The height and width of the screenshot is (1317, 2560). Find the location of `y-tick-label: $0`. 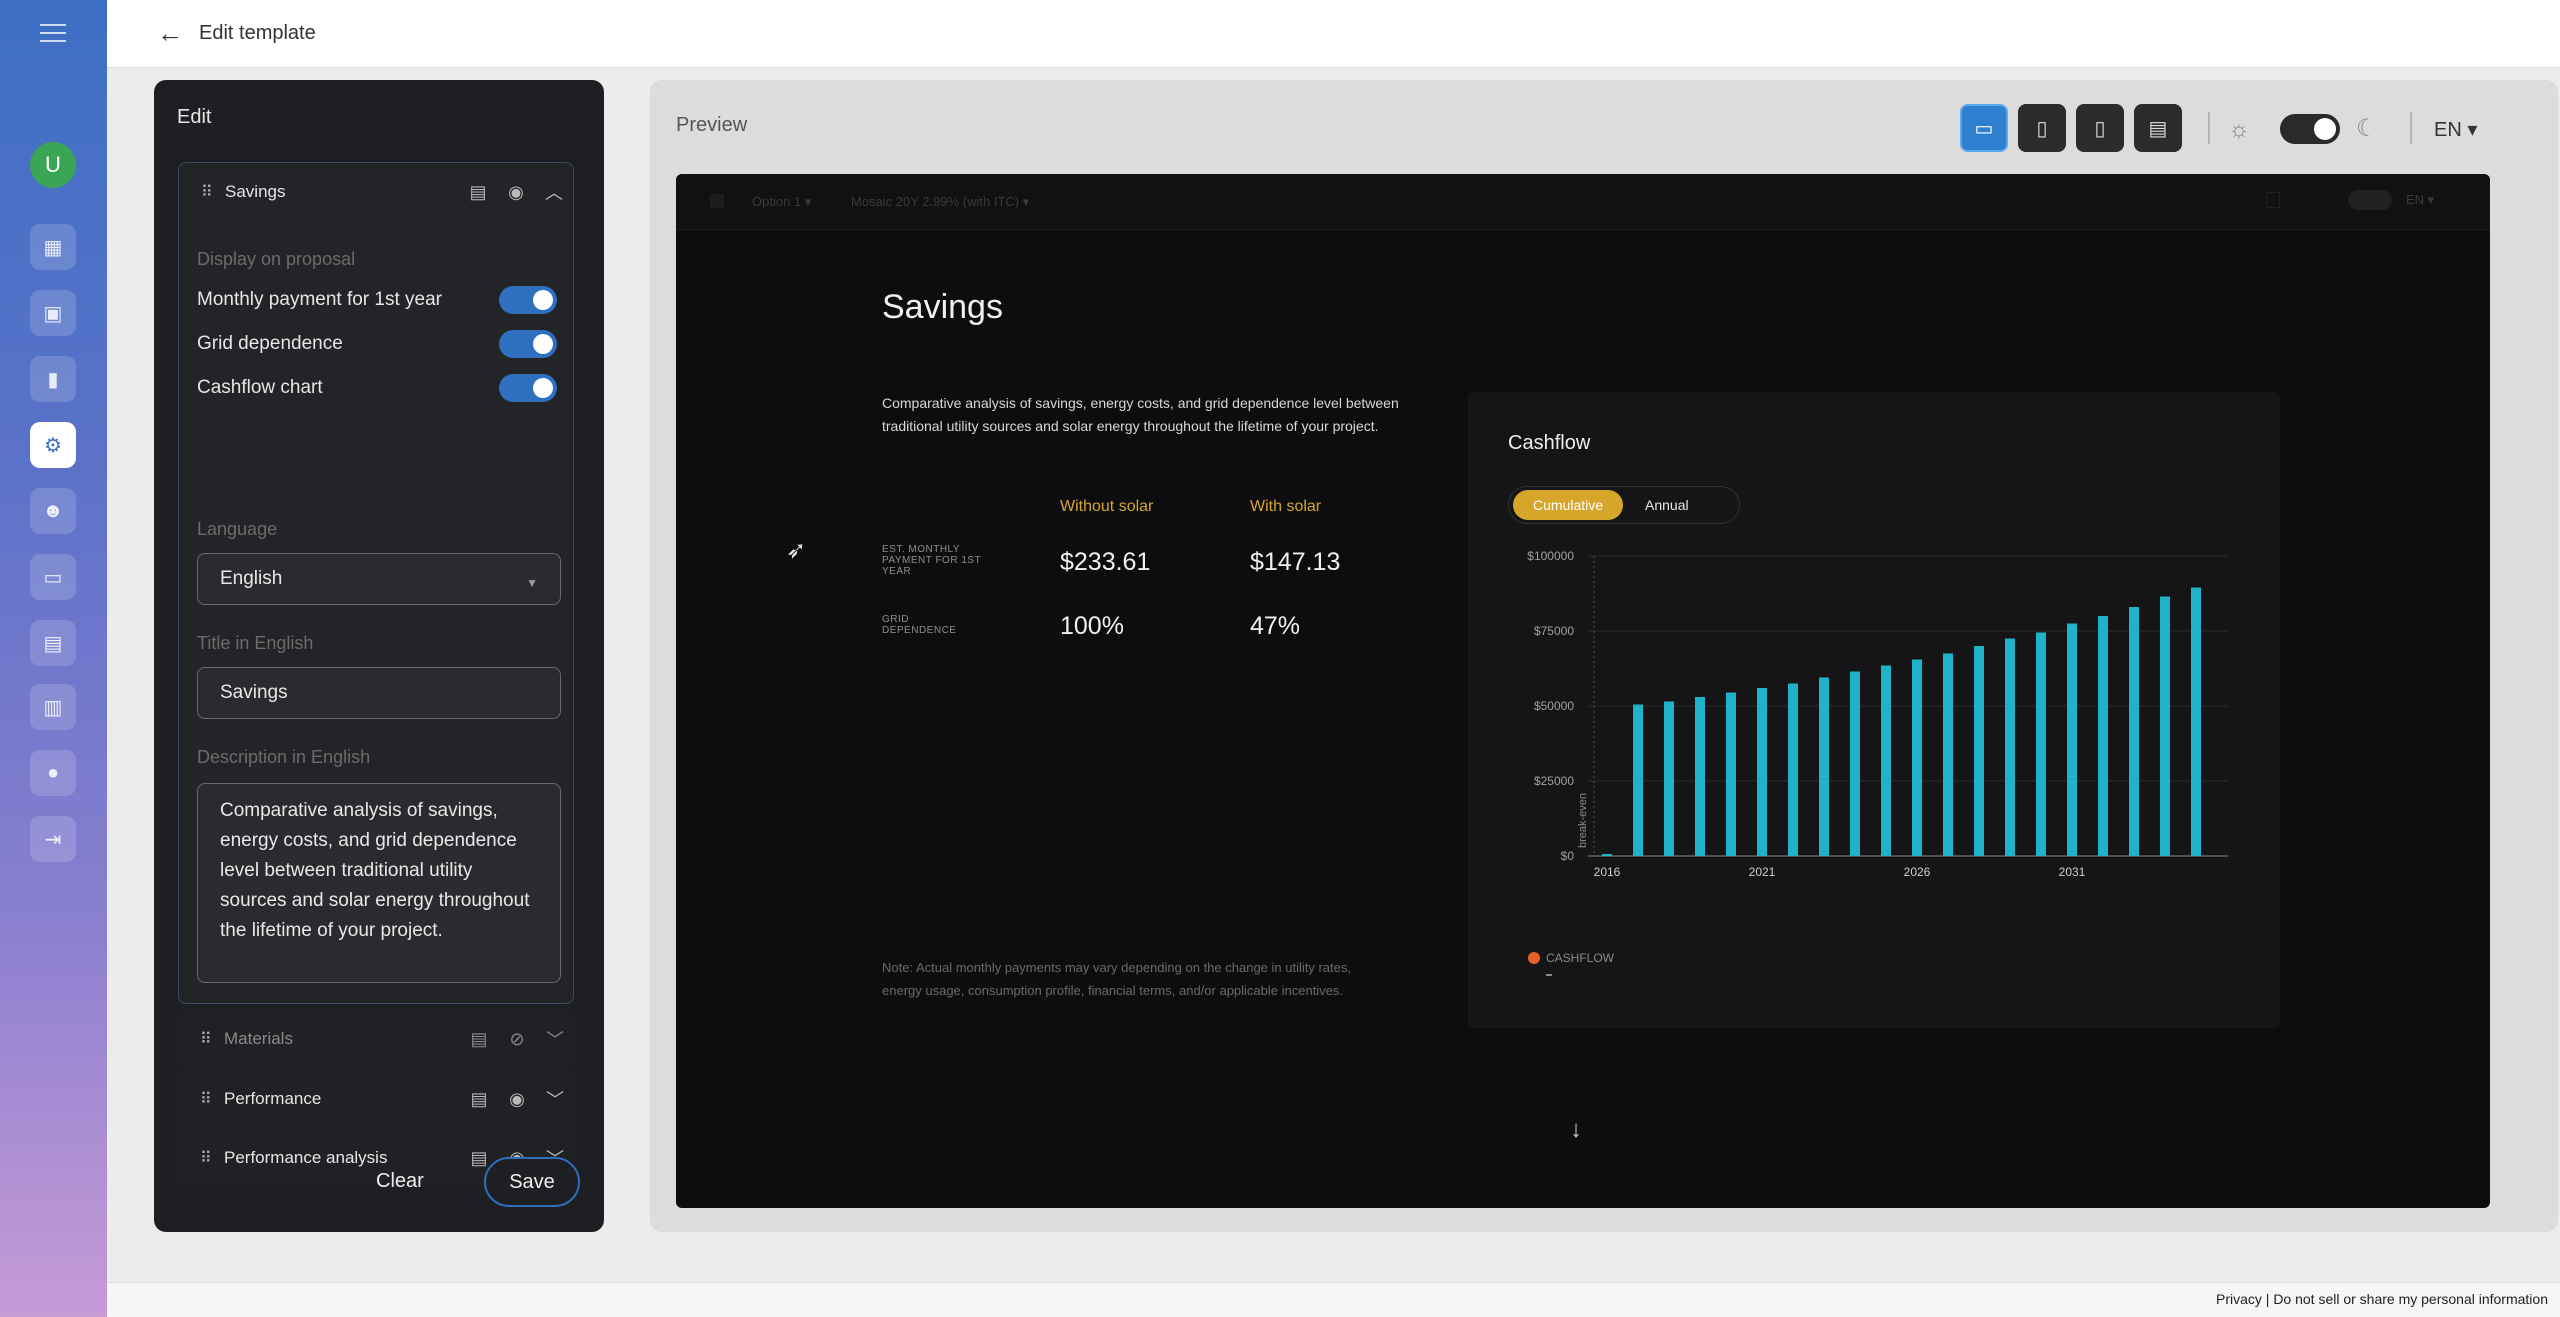

y-tick-label: $0 is located at coordinates (1568, 856).